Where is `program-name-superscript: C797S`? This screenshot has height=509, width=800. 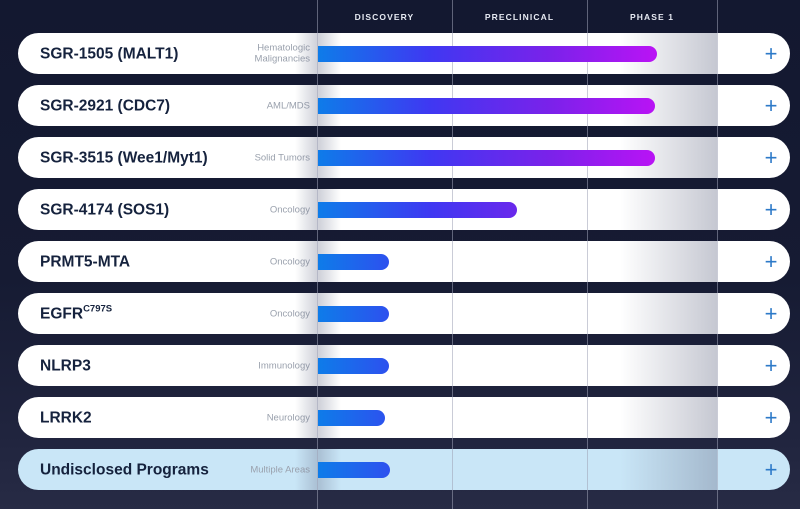
program-name-superscript: C797S is located at coordinates (98, 308).